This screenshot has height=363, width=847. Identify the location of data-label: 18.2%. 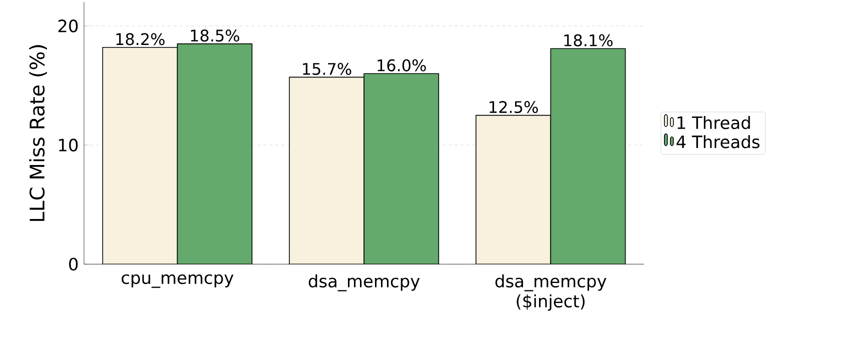
(140, 39).